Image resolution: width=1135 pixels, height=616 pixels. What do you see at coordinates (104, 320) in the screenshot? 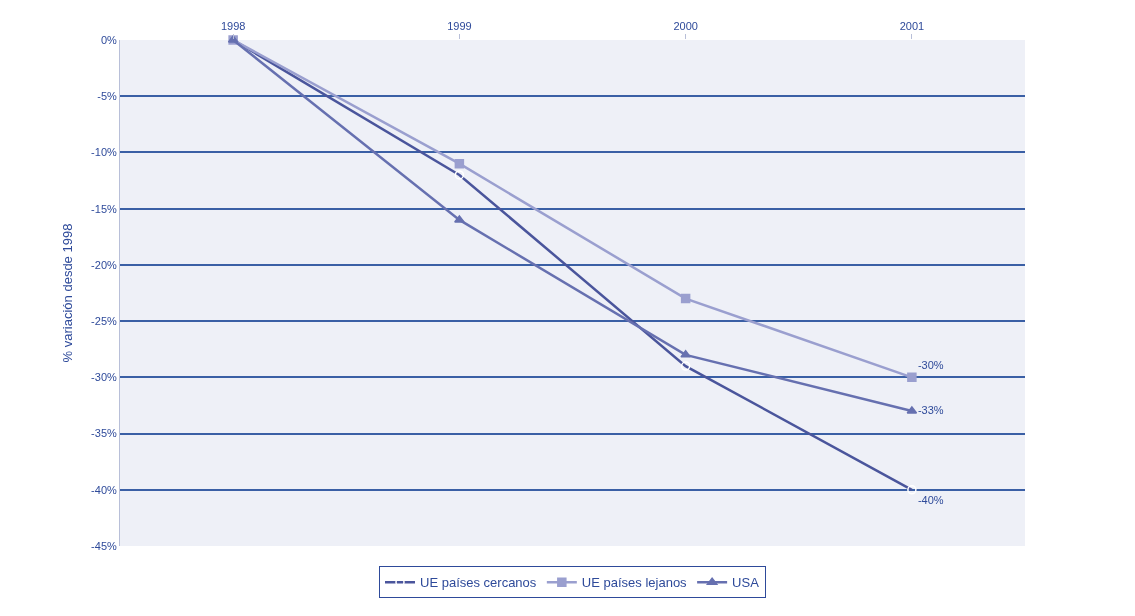
I see `y-tick-label: -25%` at bounding box center [104, 320].